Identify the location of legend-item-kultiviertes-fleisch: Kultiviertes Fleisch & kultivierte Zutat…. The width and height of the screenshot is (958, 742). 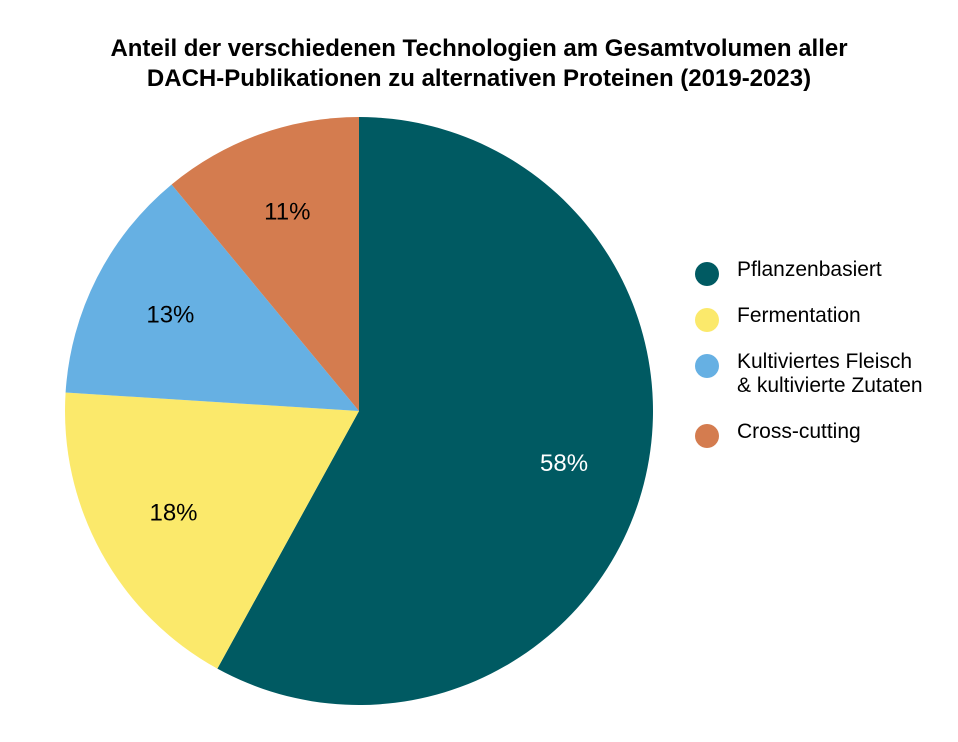
(826, 374).